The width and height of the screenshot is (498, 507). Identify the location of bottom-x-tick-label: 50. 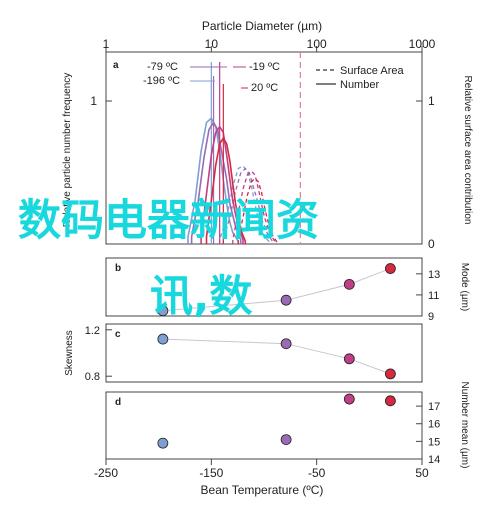
(422, 473).